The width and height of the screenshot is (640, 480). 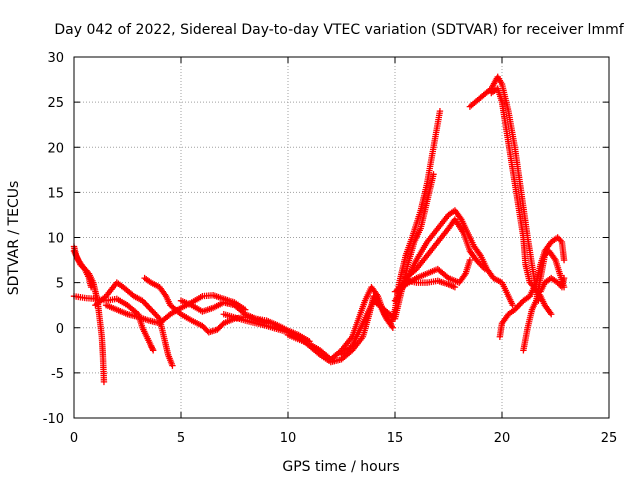 What do you see at coordinates (55, 148) in the screenshot?
I see `y-tick-label: 20` at bounding box center [55, 148].